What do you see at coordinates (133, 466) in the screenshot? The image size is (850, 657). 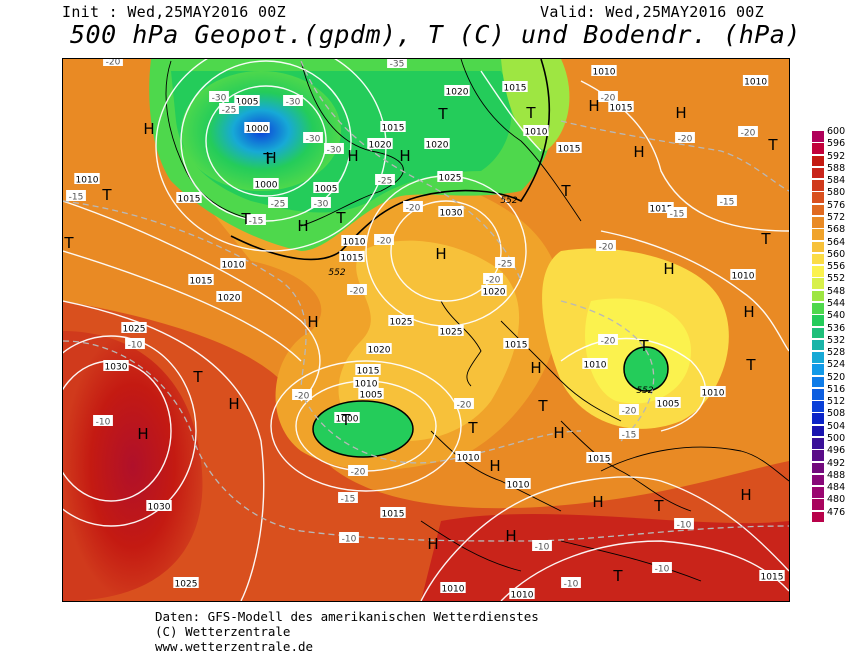 I see `field-west-red` at bounding box center [133, 466].